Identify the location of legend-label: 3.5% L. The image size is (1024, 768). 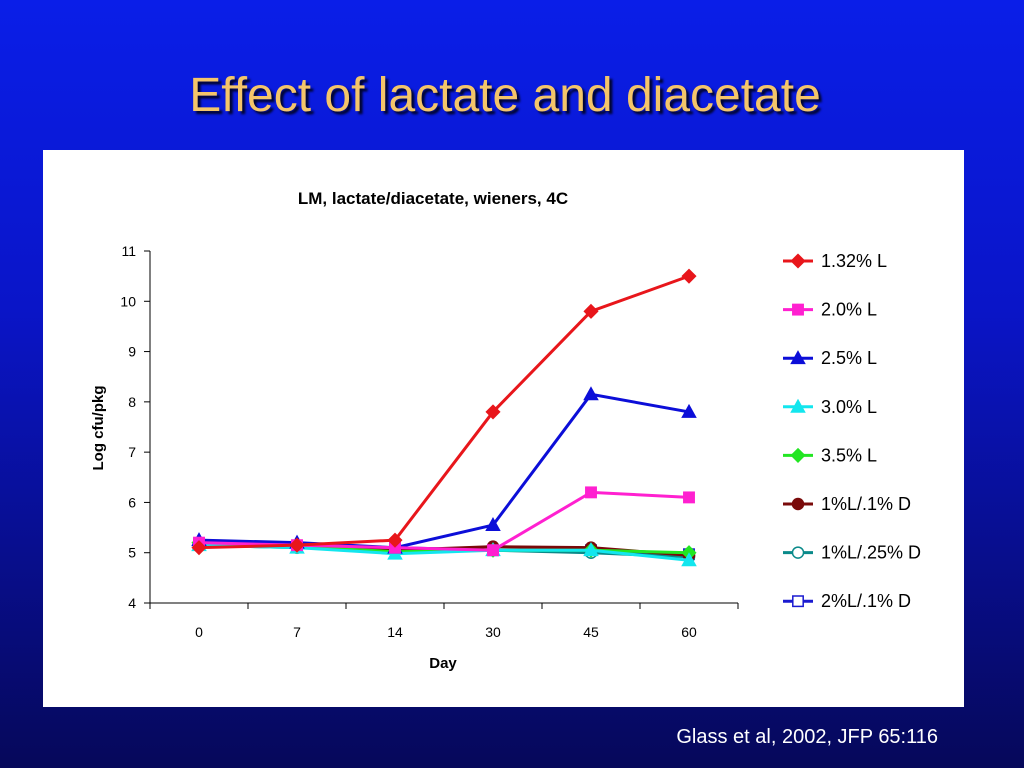
(849, 455).